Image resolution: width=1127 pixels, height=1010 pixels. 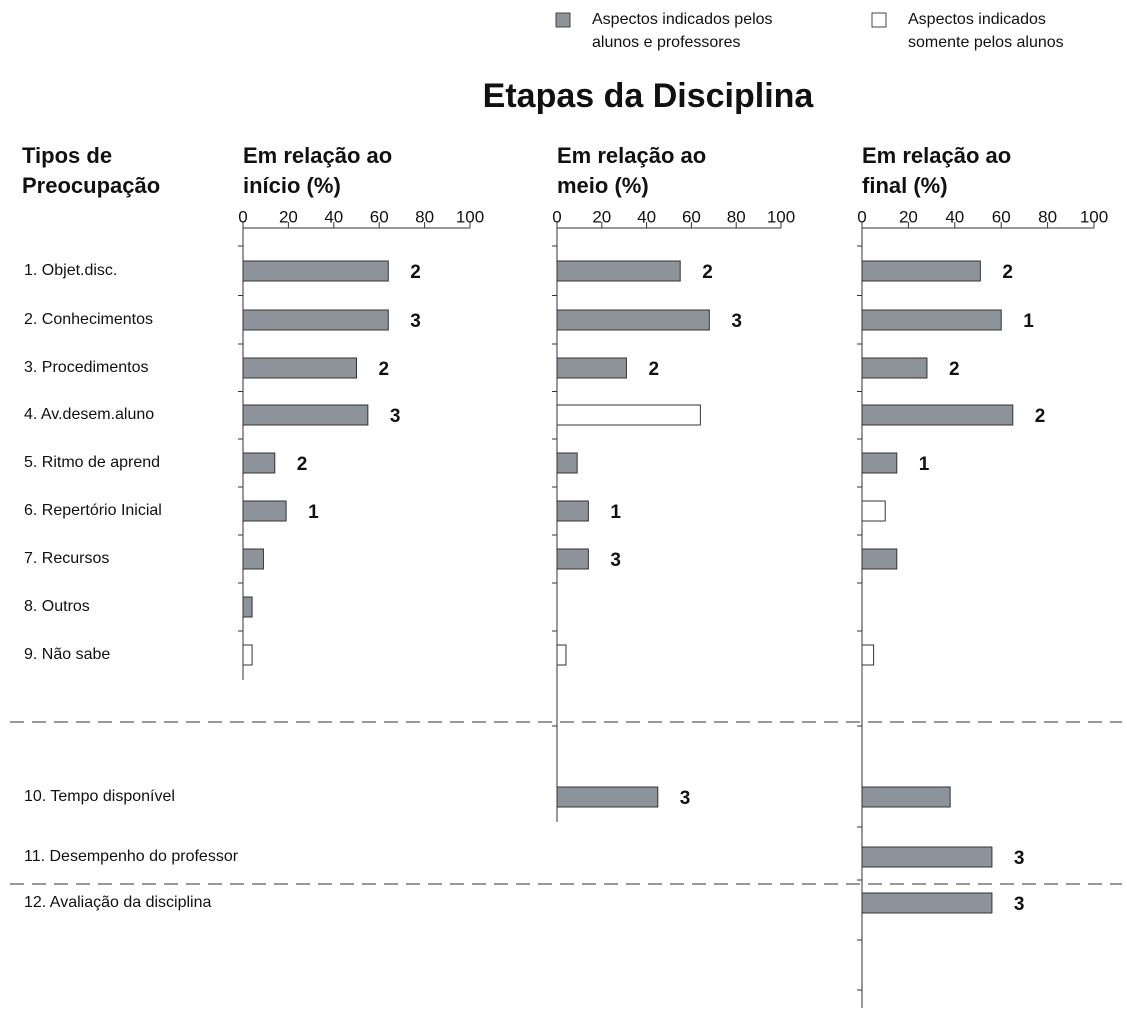 What do you see at coordinates (131, 856) in the screenshot?
I see `category-label: 11. Desempenho do professor` at bounding box center [131, 856].